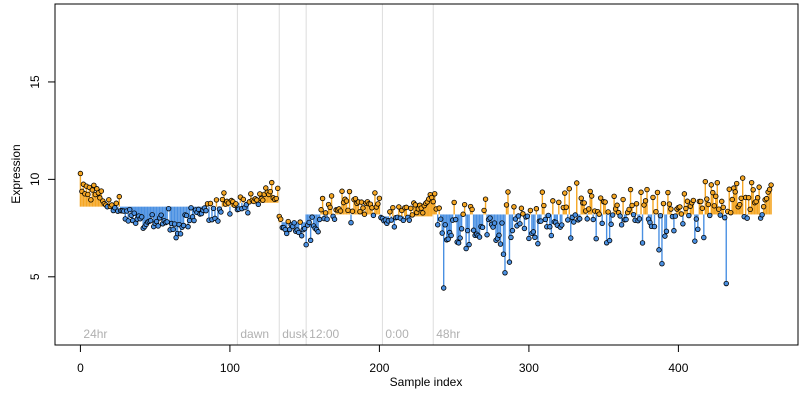  Describe the element at coordinates (448, 334) in the screenshot. I see `region-label: 48hr` at that location.